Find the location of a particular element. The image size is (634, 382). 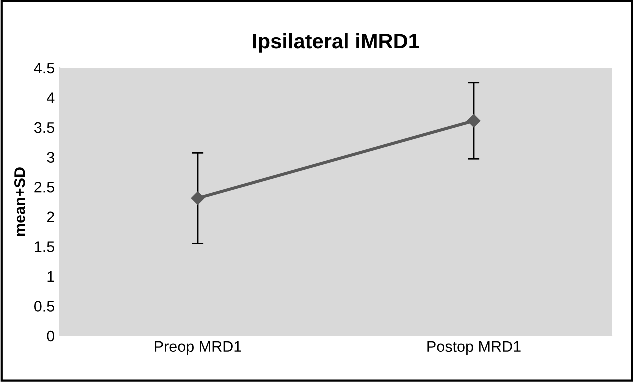

y-tick-label: 2 is located at coordinates (50, 217).